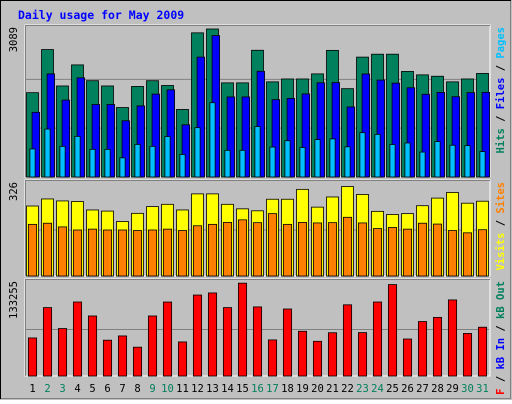 This screenshot has width=512, height=404. I want to click on day-label-21: 21, so click(332, 389).